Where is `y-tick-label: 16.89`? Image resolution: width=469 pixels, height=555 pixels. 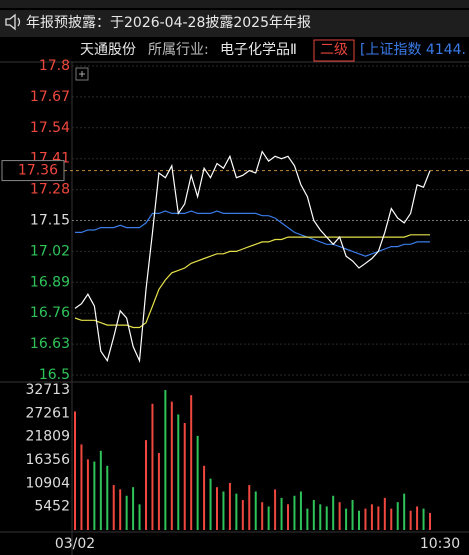
y-tick-label: 16.89 is located at coordinates (50, 282).